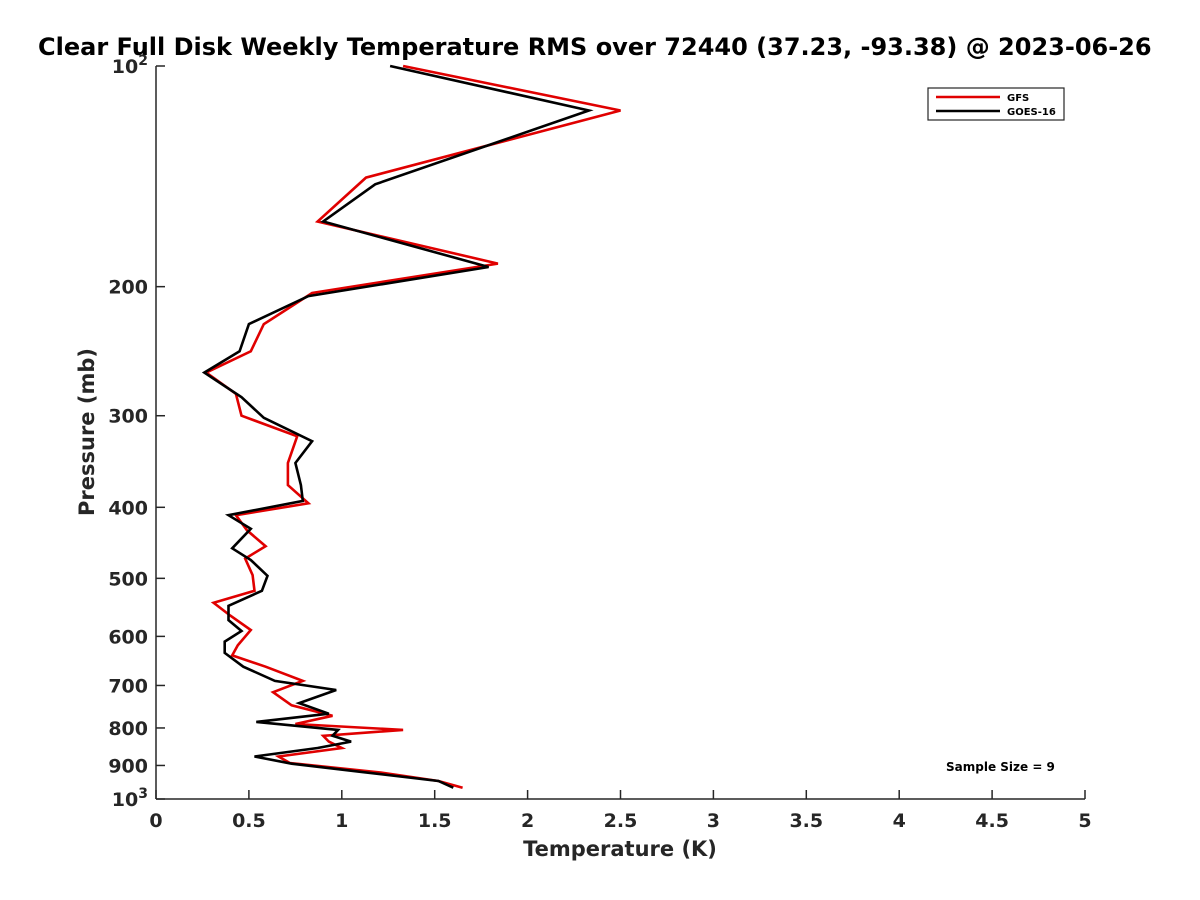 This screenshot has height=900, width=1200. Describe the element at coordinates (155, 821) in the screenshot. I see `x-tick-label: 0` at that location.